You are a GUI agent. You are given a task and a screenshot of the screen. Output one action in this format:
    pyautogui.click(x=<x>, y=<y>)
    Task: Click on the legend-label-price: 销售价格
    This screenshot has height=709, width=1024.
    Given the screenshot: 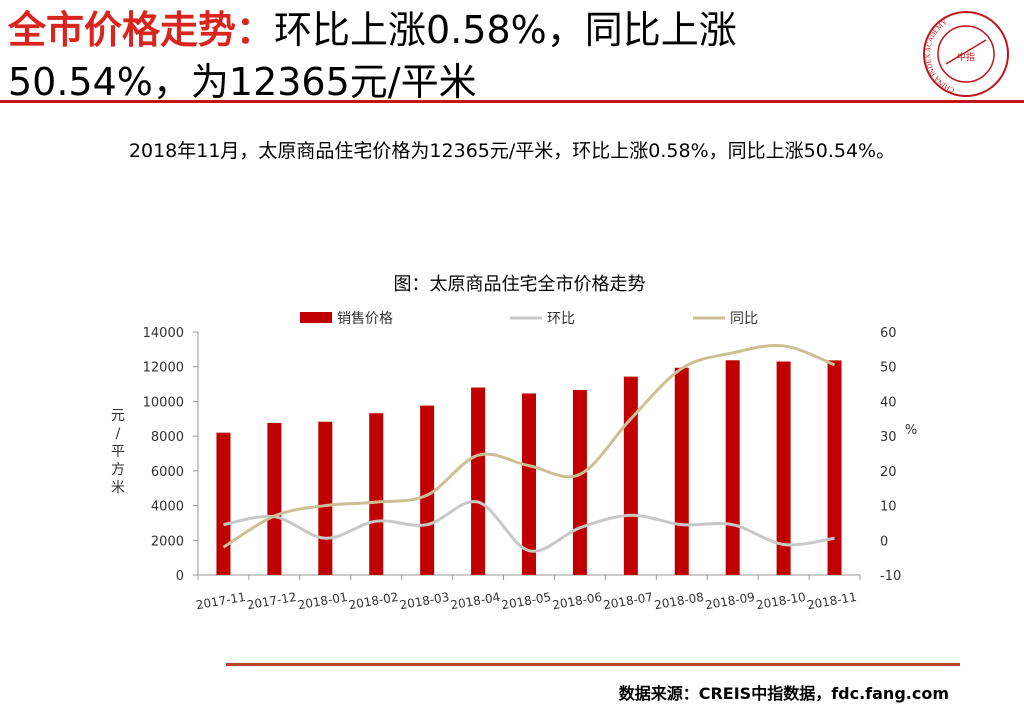 What is the action you would take?
    pyautogui.click(x=365, y=319)
    